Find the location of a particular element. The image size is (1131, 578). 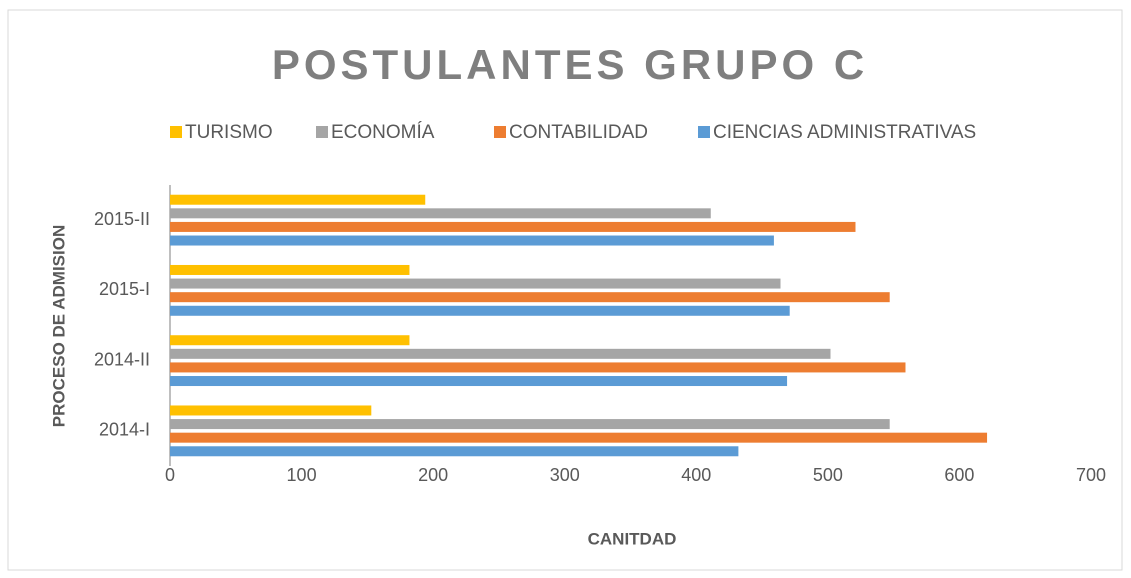

x-axis-label: CANITDAD is located at coordinates (632, 538).